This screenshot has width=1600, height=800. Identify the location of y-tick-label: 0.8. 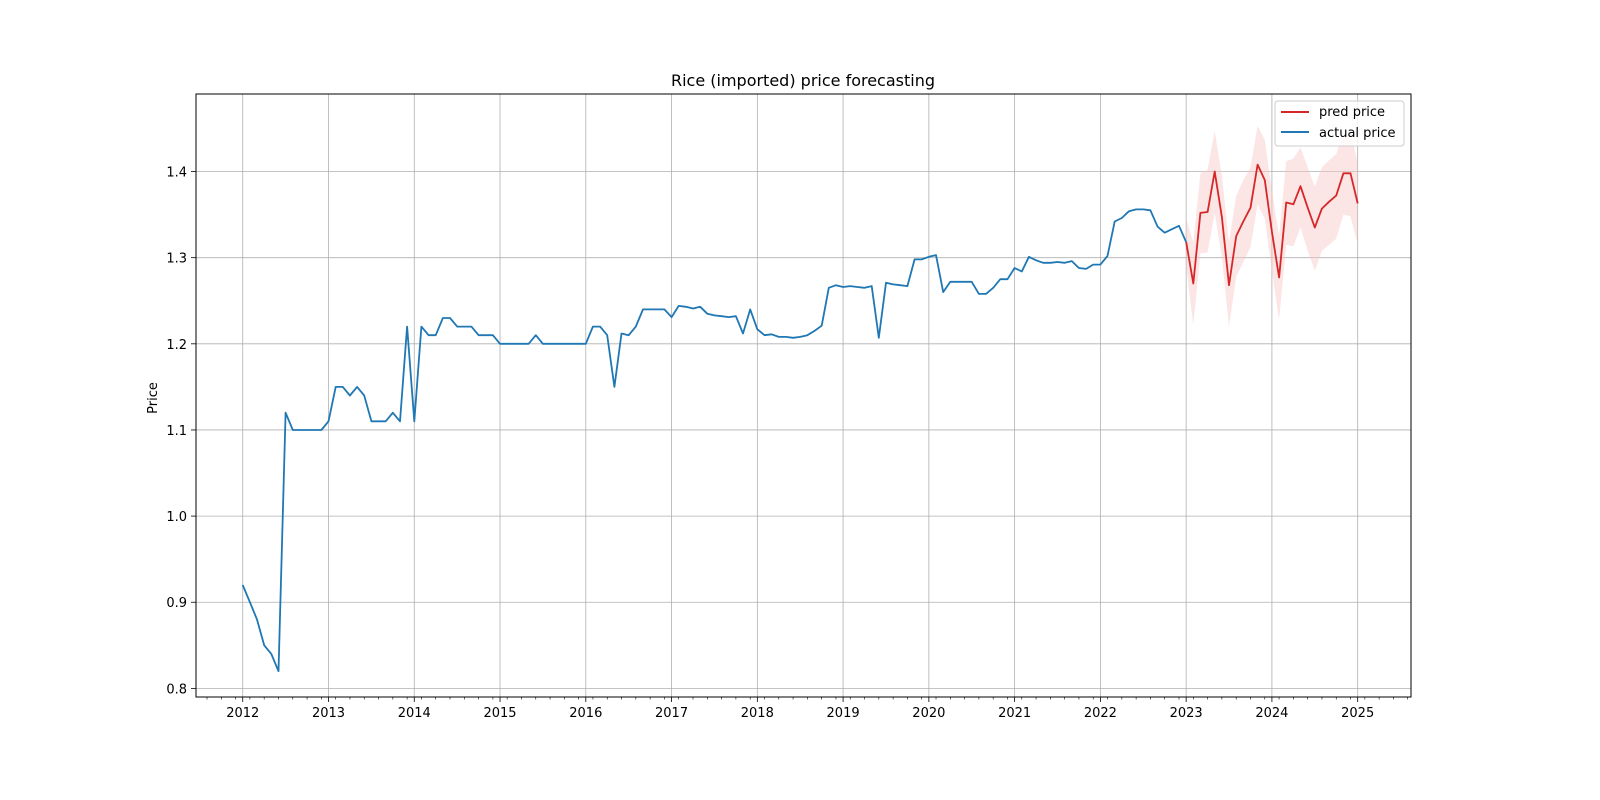
(176, 689).